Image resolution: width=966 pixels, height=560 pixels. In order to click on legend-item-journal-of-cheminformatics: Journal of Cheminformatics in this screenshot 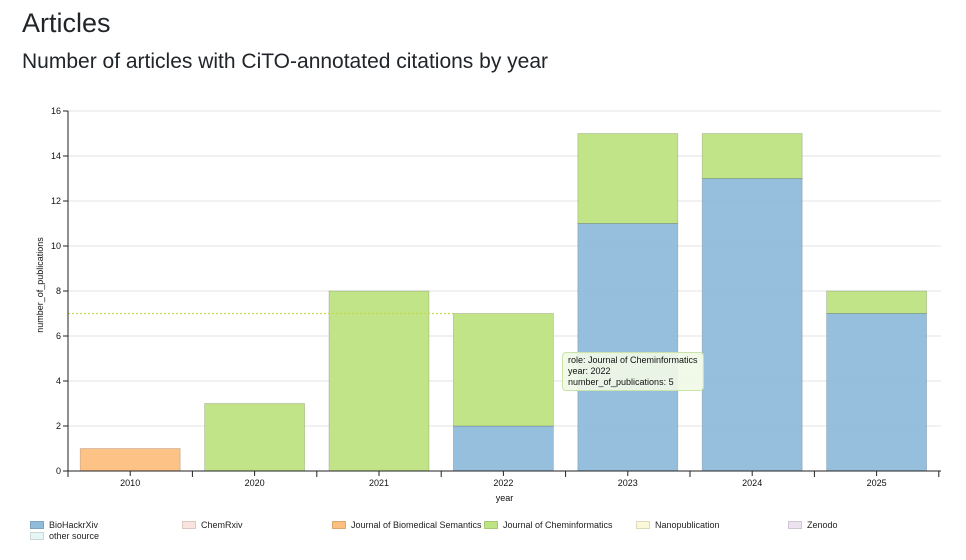, I will do `click(548, 525)`.